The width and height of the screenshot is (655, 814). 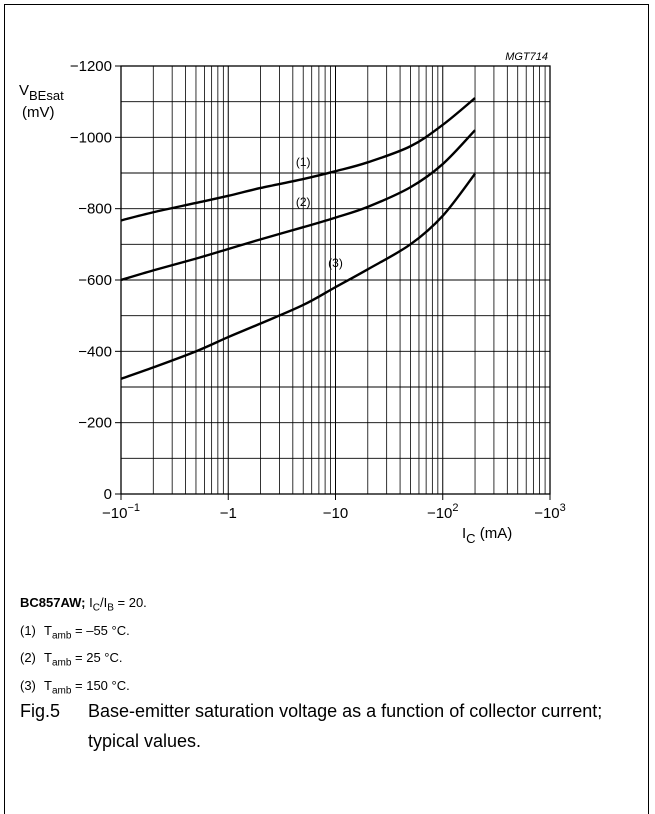 I want to click on x-tick-label: −102, so click(x=443, y=512).